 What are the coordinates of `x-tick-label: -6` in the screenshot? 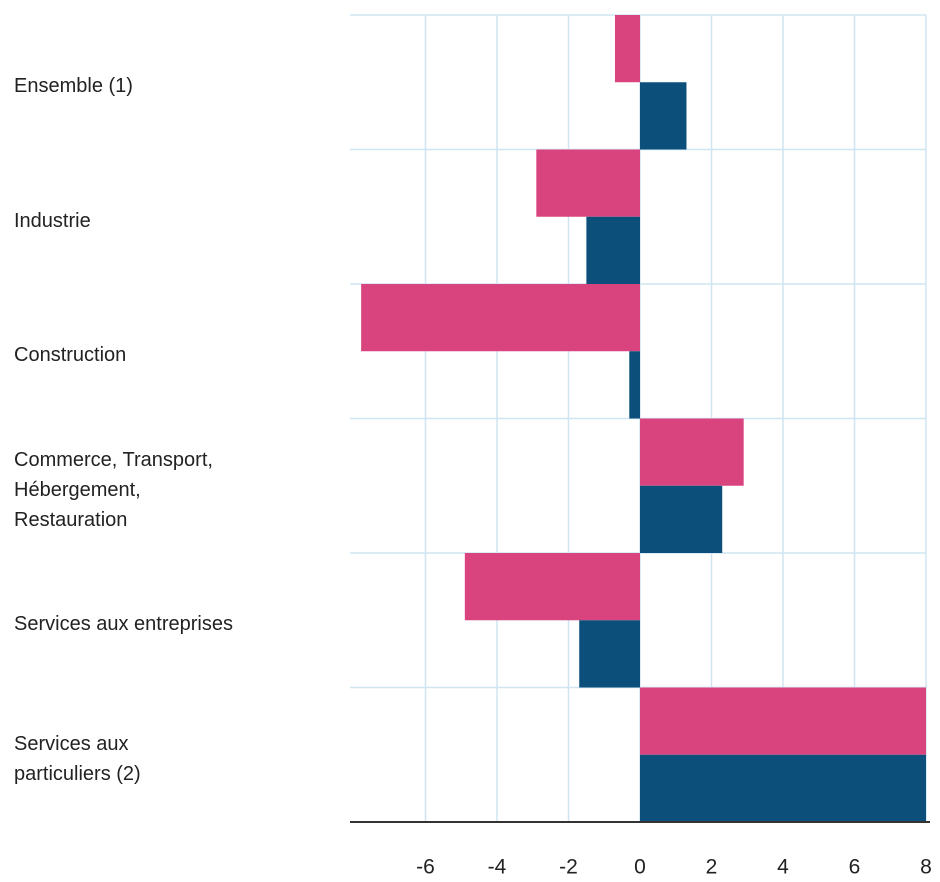 It's located at (425, 867).